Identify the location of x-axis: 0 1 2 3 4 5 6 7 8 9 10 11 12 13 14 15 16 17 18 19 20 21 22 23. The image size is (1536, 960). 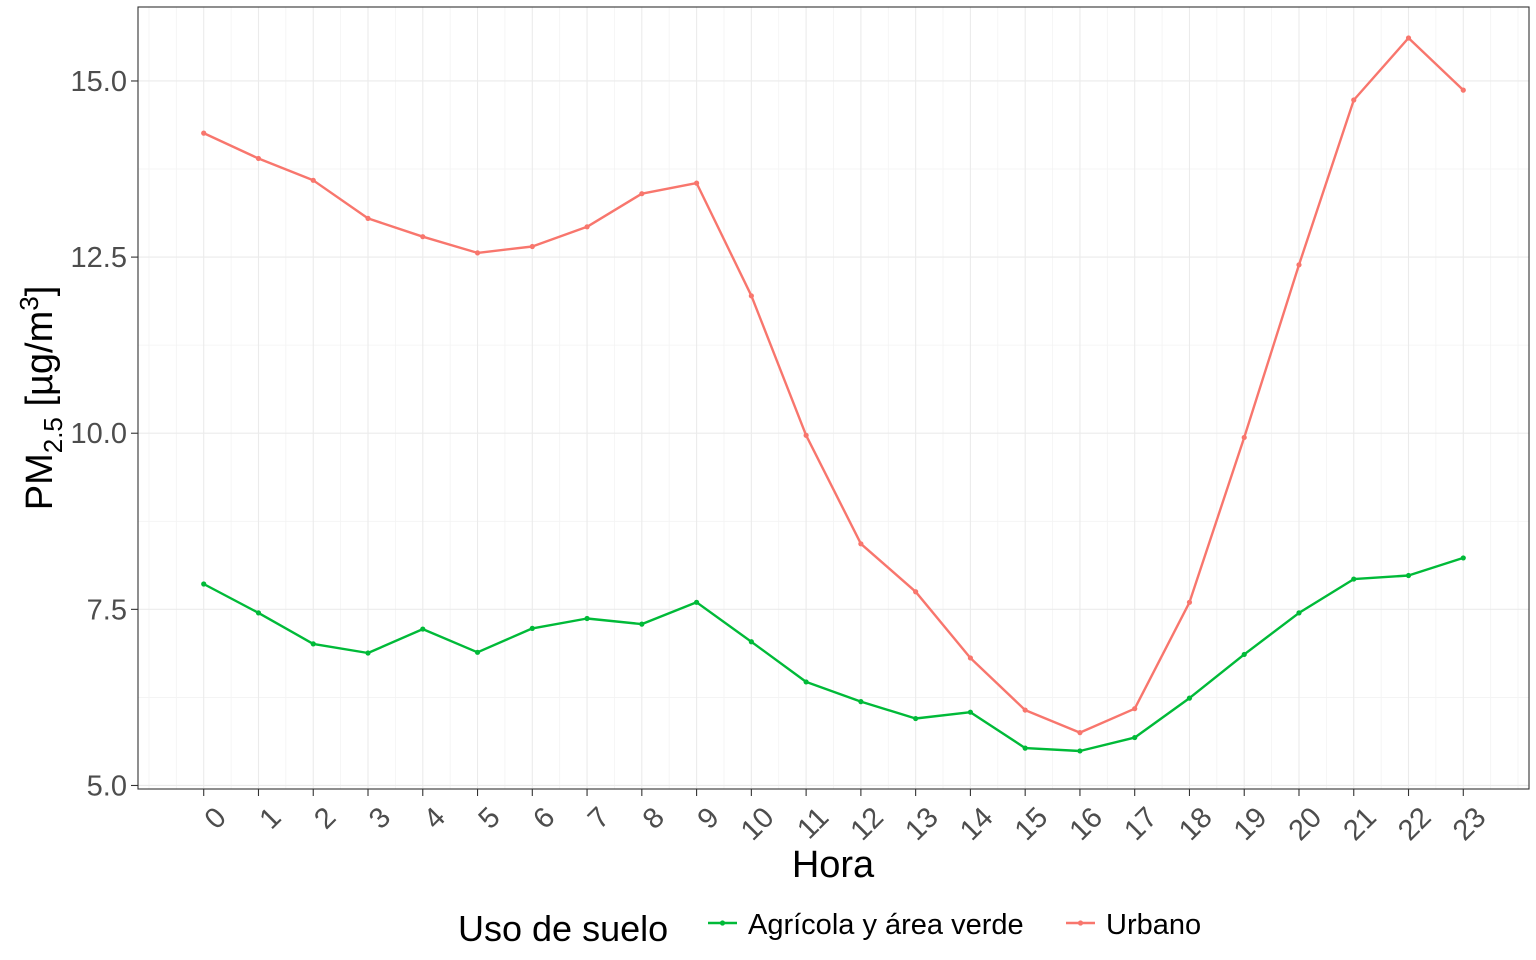
(845, 818).